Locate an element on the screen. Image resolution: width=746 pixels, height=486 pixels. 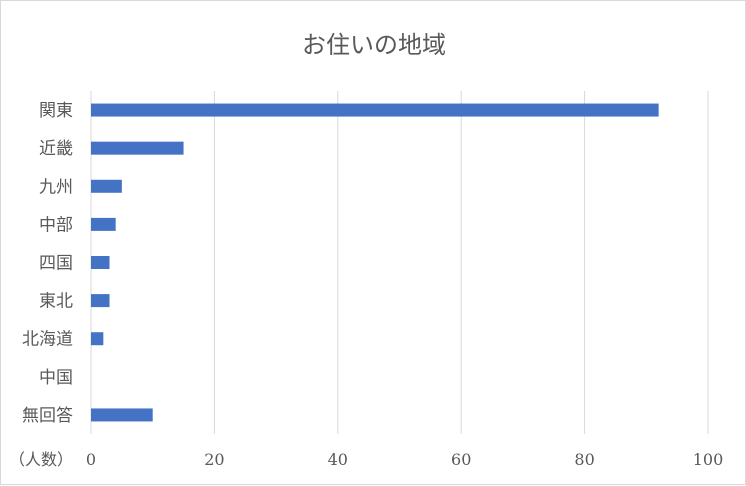
x-tick-label: 60 is located at coordinates (461, 459).